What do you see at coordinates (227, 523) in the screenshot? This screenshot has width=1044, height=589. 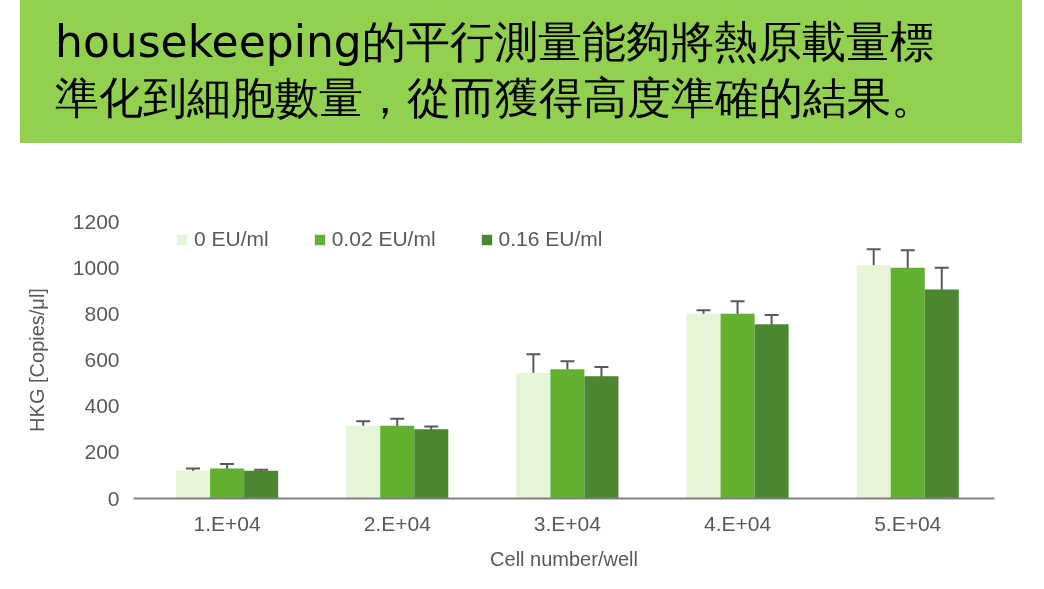 I see `x-tick-label: 1.E+04` at bounding box center [227, 523].